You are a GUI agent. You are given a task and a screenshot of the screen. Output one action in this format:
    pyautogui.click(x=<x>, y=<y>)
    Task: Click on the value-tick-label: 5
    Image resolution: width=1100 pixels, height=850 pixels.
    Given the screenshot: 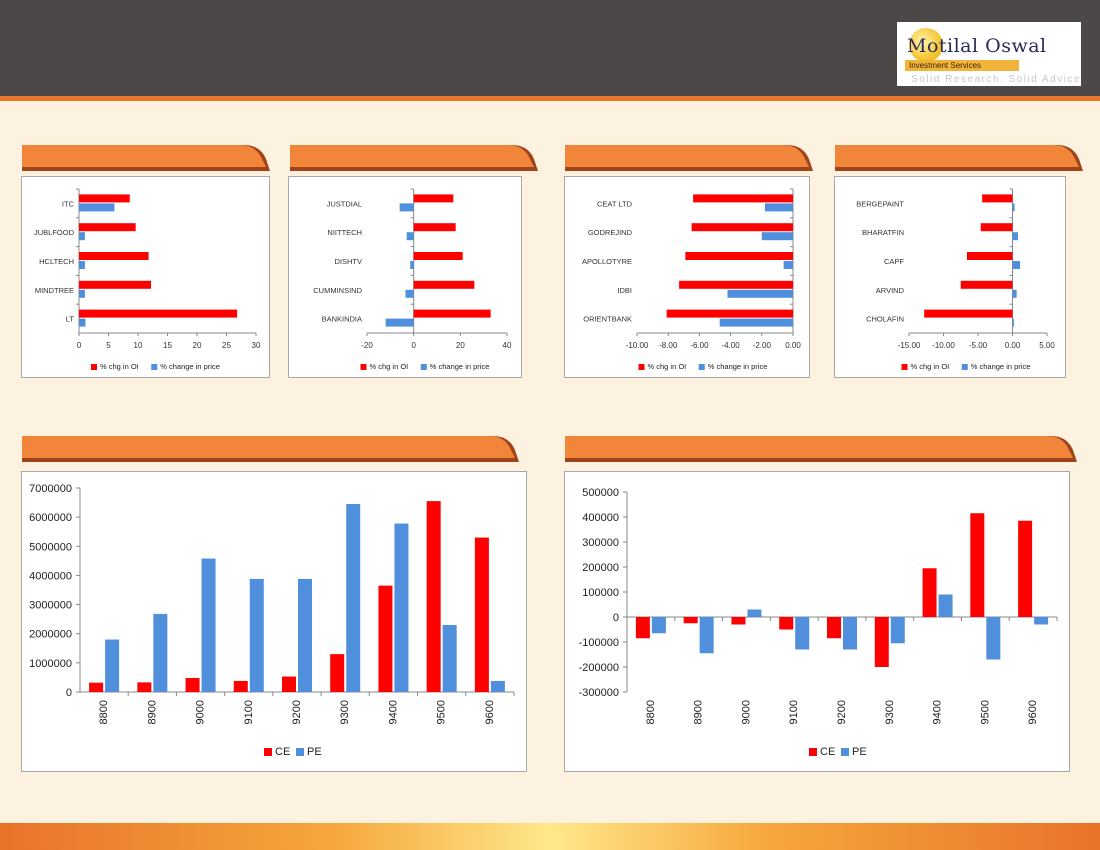 What is the action you would take?
    pyautogui.click(x=108, y=345)
    